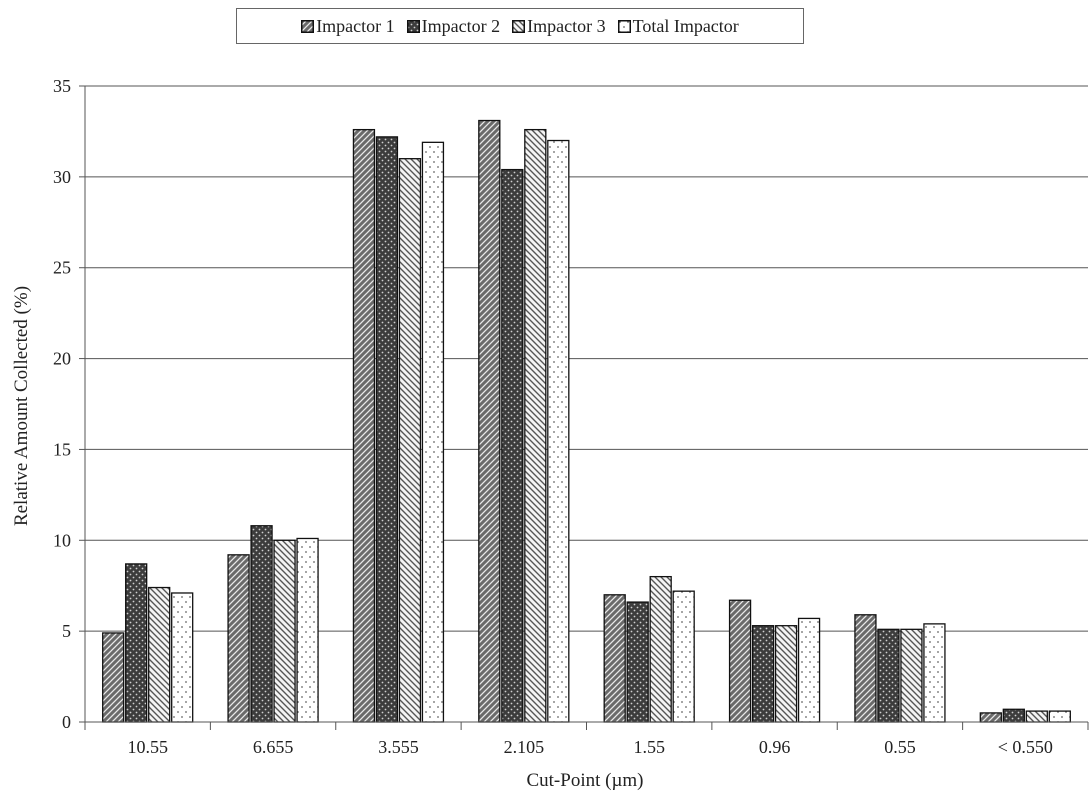 The image size is (1090, 796). I want to click on x-axis-title: Cut-Point (µm), so click(584, 780).